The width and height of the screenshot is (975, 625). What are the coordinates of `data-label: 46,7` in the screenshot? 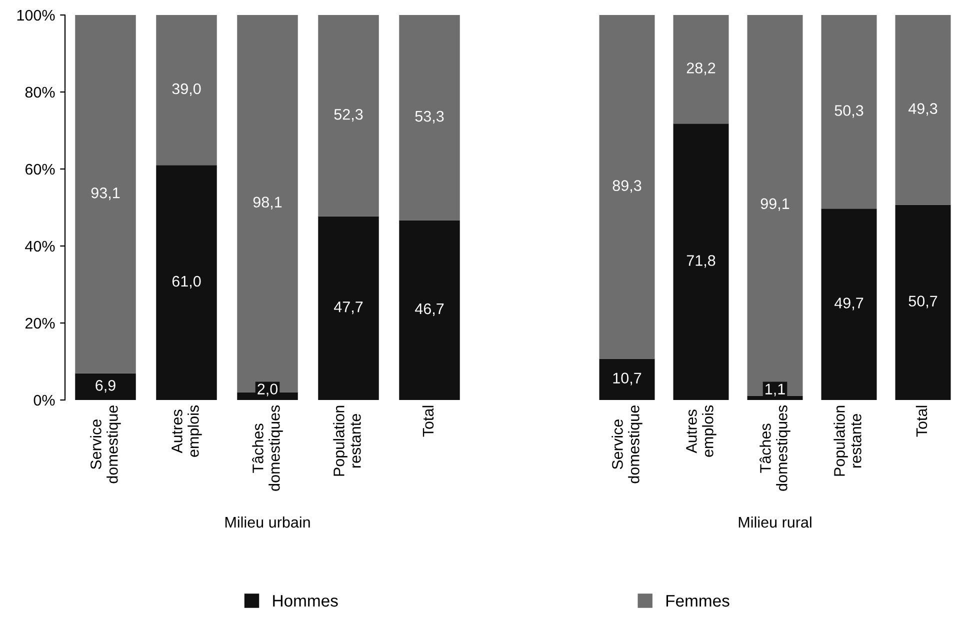 It's located at (429, 309).